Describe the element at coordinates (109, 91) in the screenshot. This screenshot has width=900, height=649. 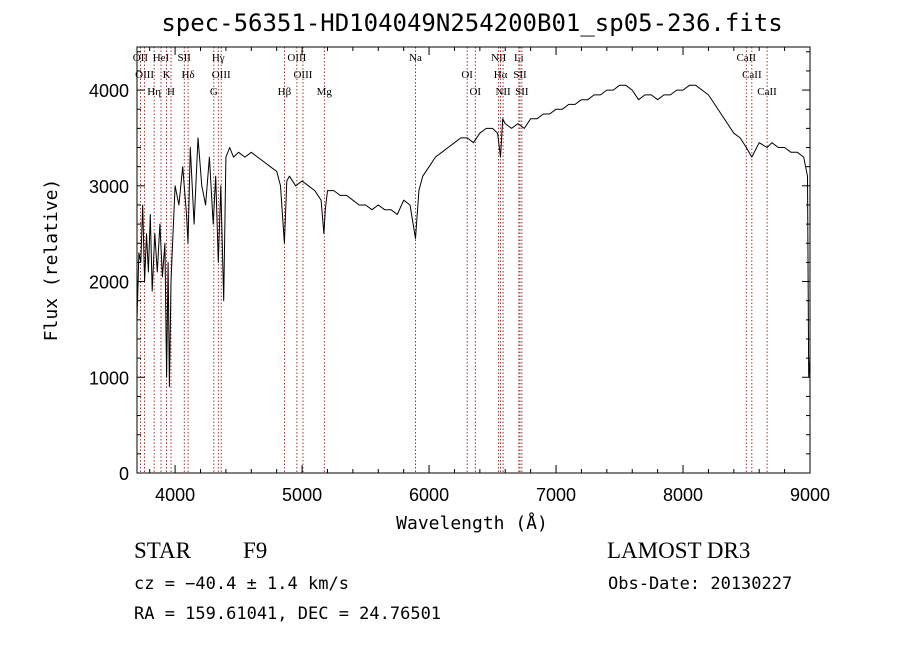
I see `y-tick-label: 4000` at that location.